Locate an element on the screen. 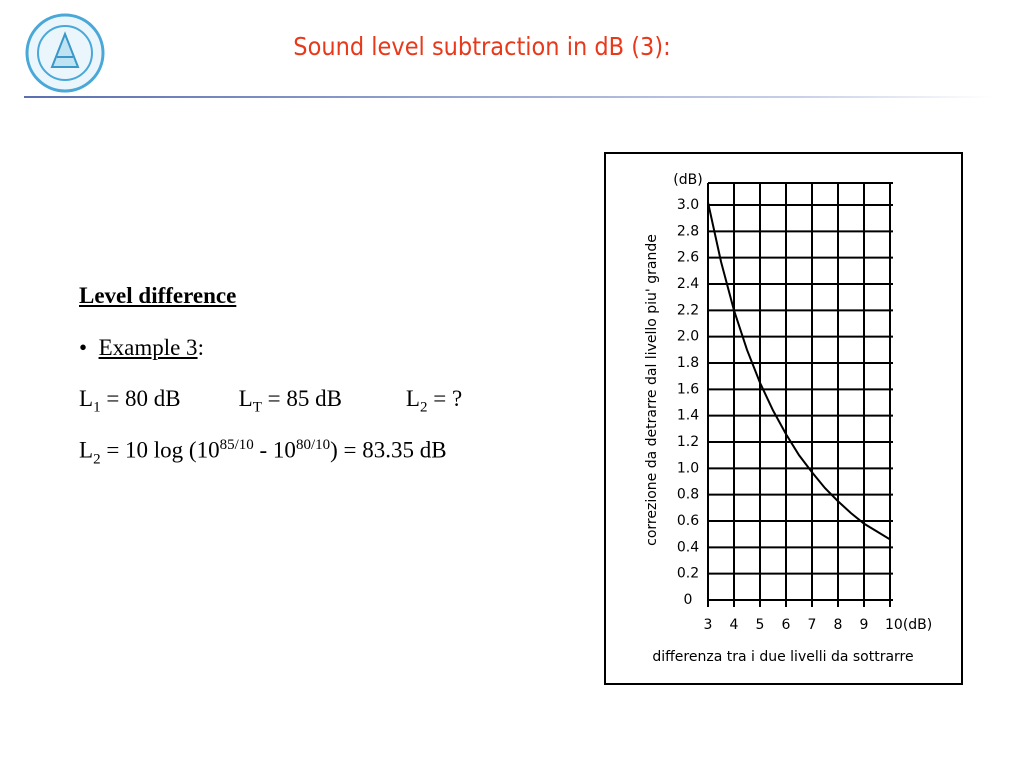 The height and width of the screenshot is (768, 1024). bullet-text: Example 3 is located at coordinates (148, 347).